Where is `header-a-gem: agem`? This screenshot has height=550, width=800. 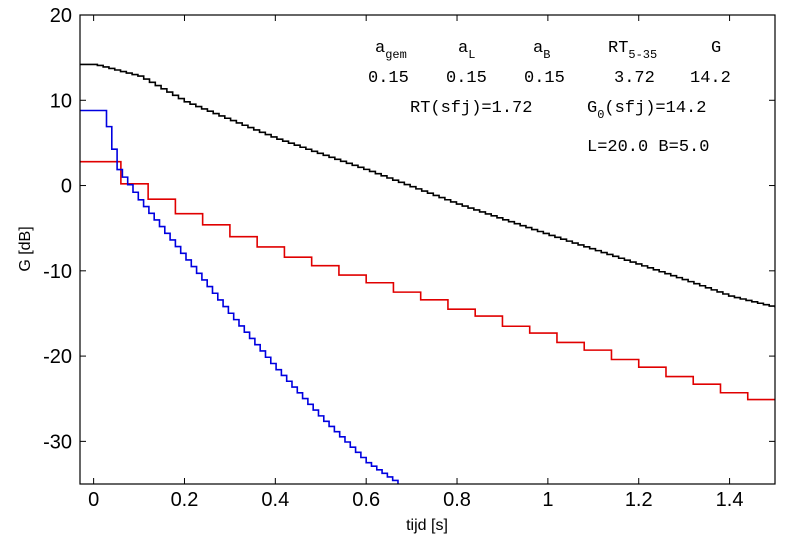 header-a-gem: agem is located at coordinates (391, 50).